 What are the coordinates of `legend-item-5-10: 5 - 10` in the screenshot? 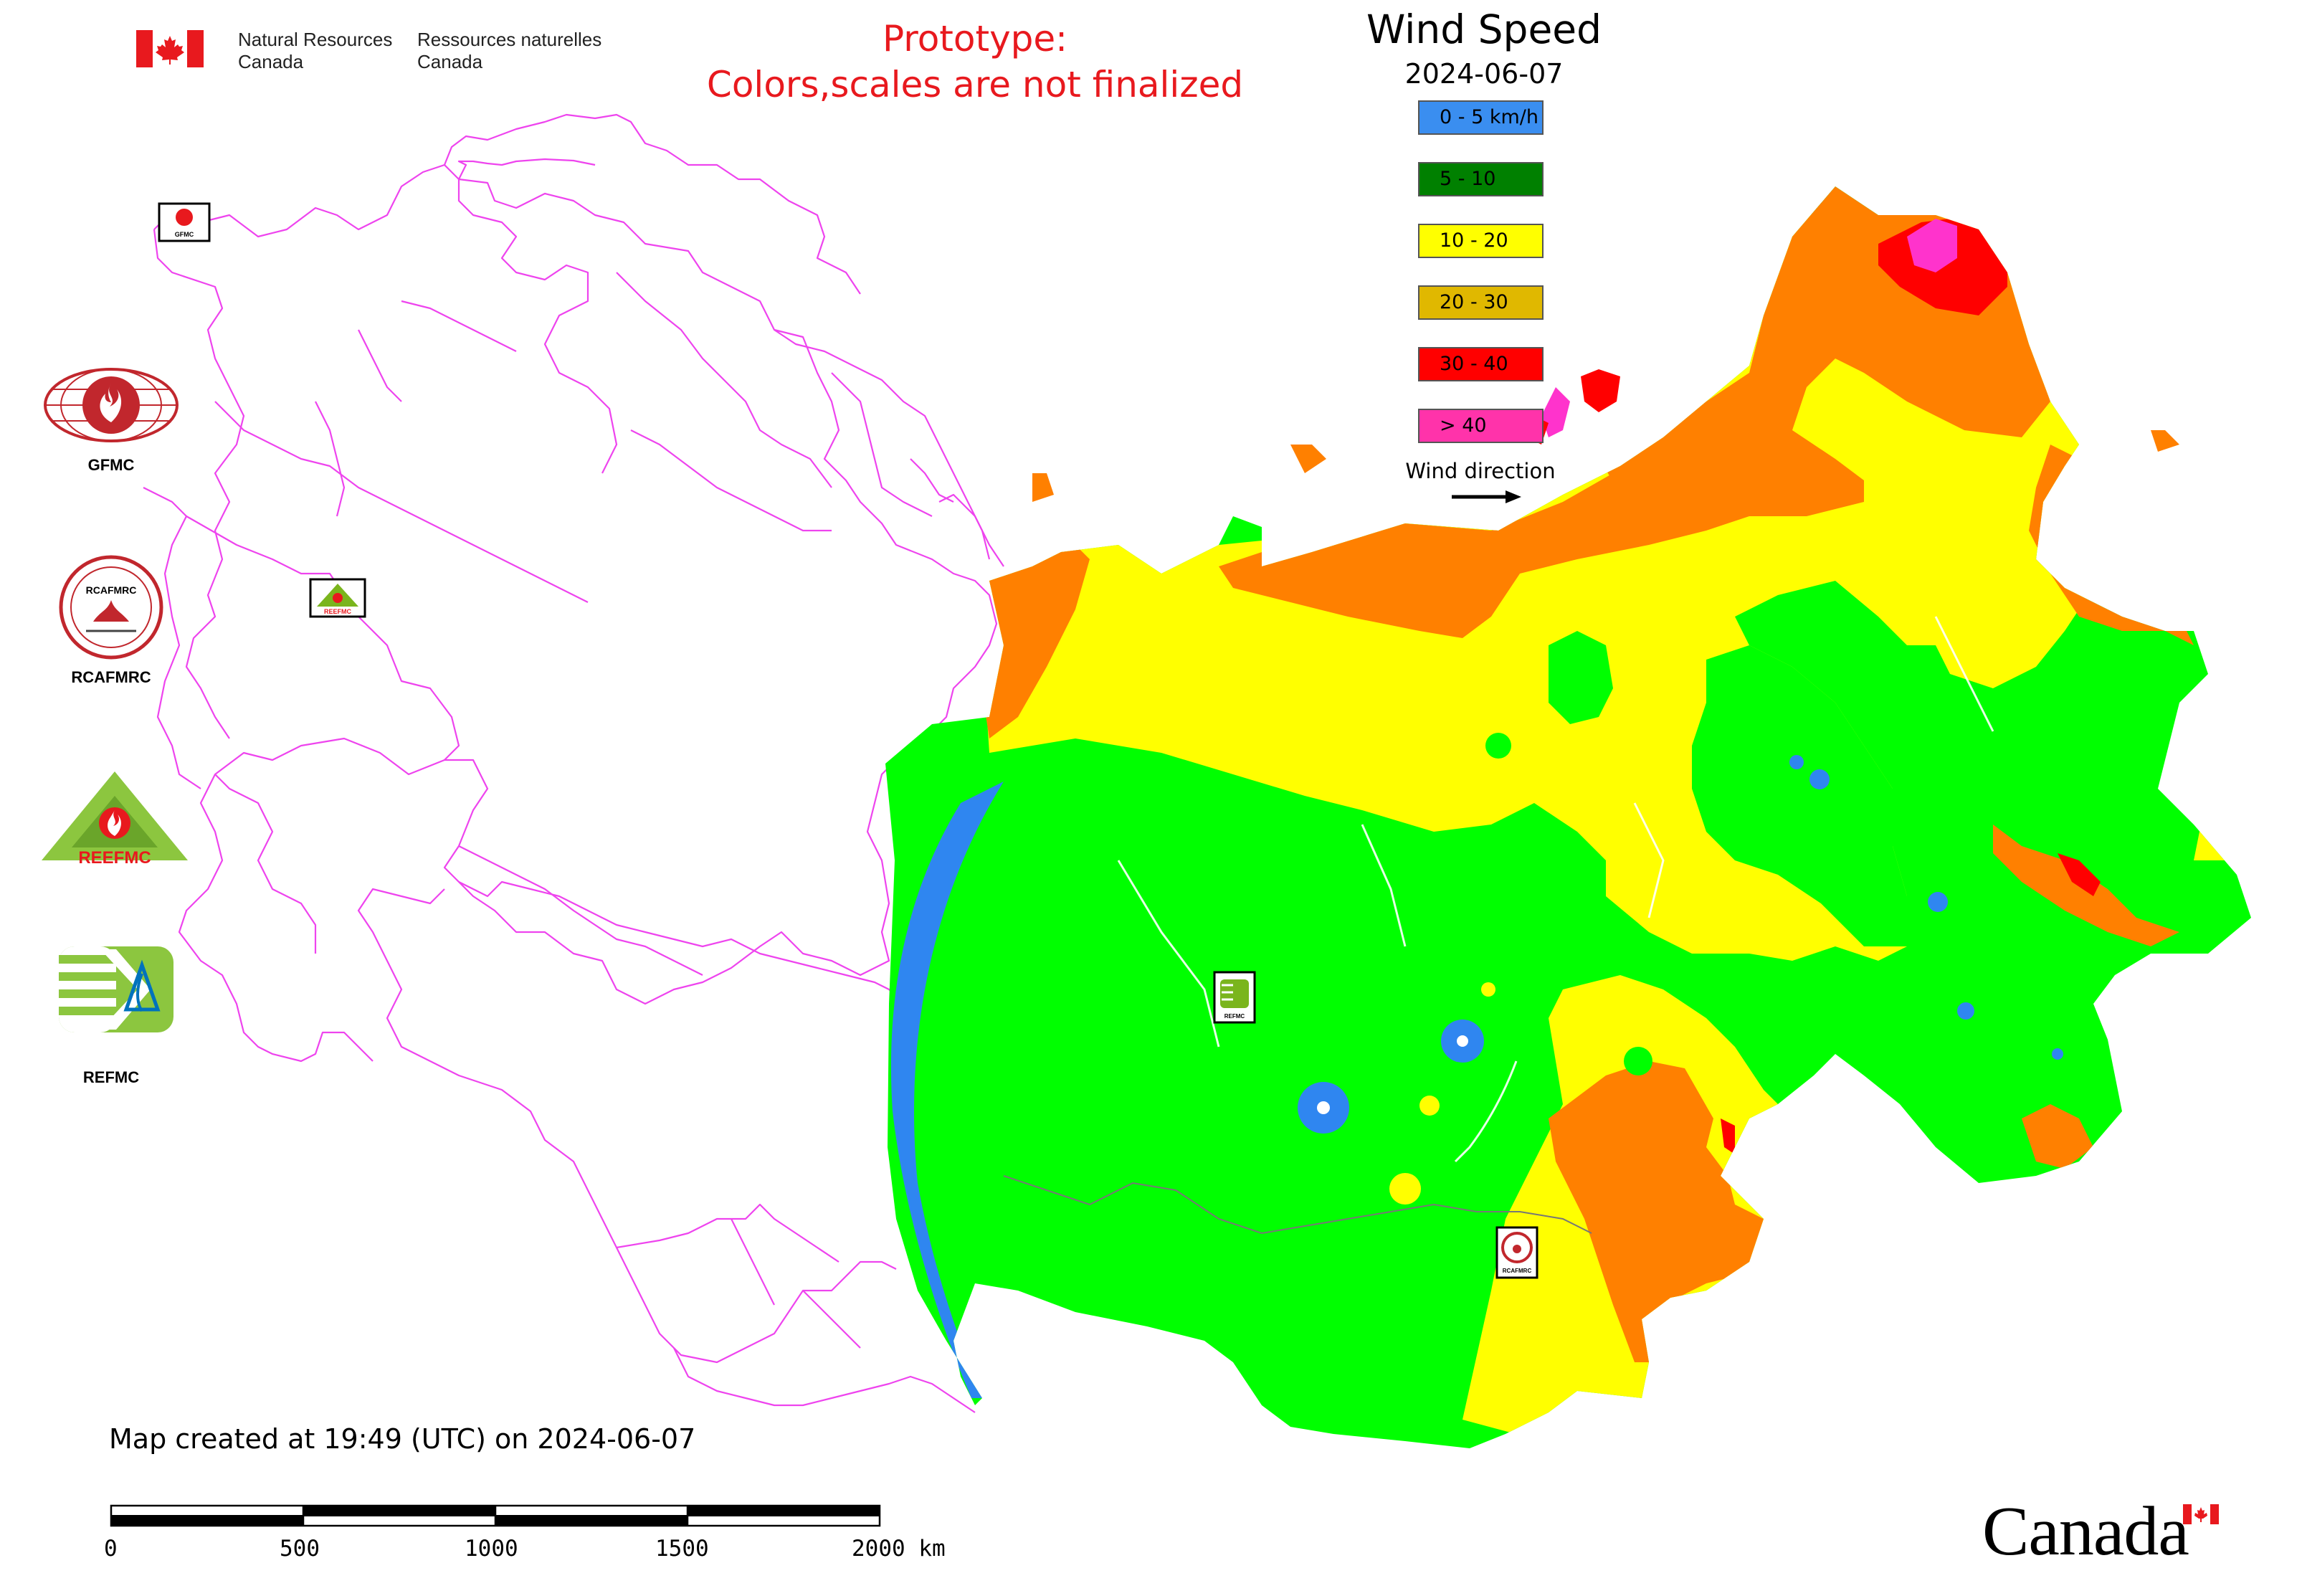 It's located at (1481, 179).